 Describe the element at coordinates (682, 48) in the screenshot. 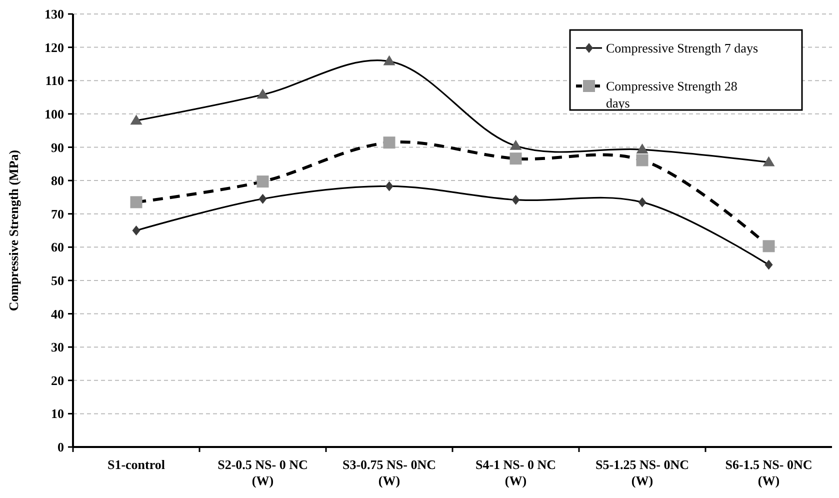

I see `legend-label: Compressive Strength 7 days` at that location.